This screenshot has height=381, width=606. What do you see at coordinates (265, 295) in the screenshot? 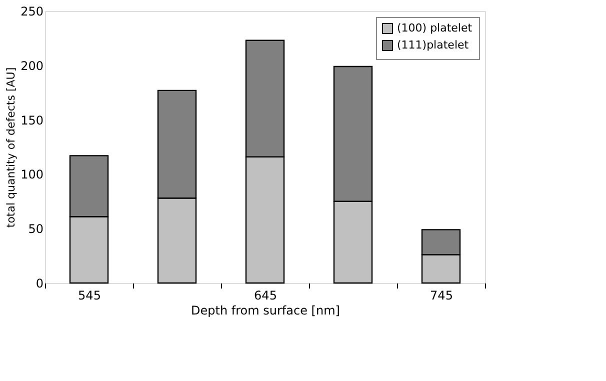
I see `x-tick-label: 645` at bounding box center [265, 295].